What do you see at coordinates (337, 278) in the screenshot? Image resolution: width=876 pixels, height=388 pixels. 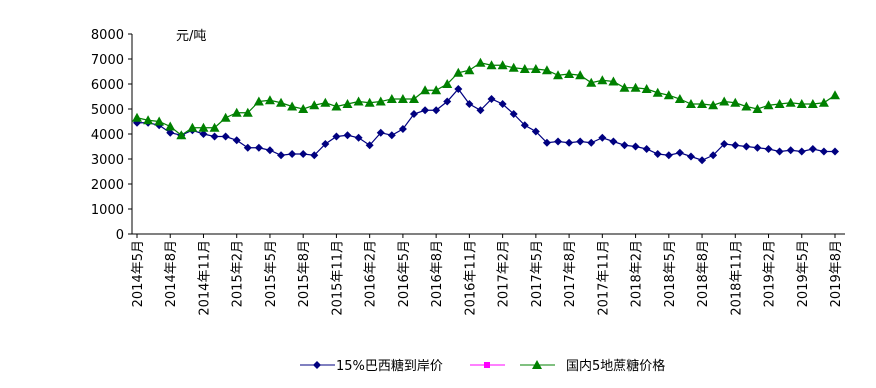 I see `x-tick-label: 2015年11月` at bounding box center [337, 278].